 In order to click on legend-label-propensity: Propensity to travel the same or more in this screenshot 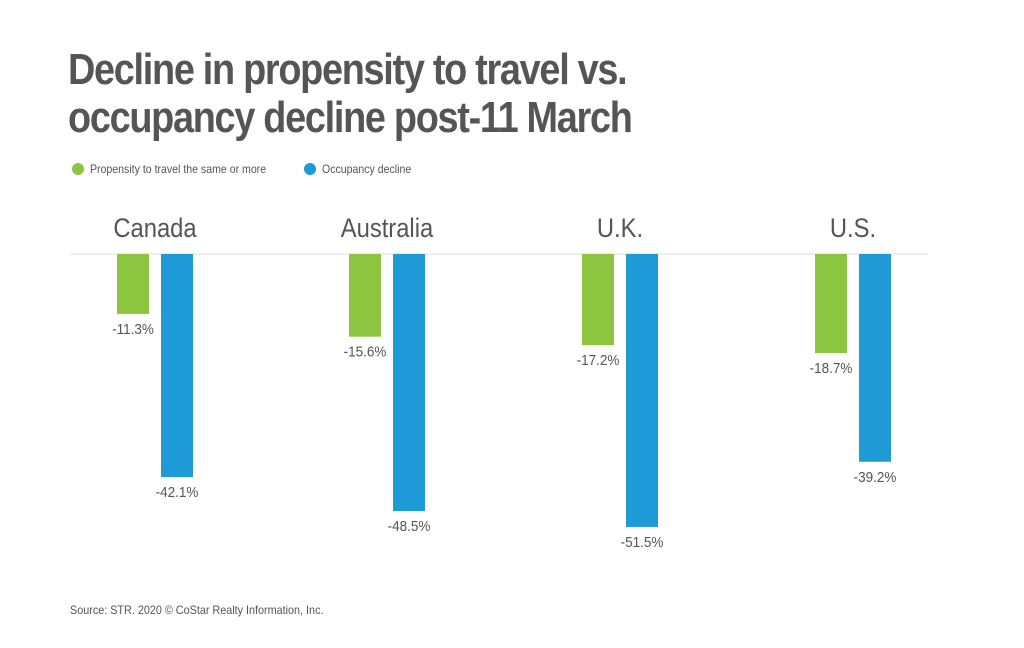, I will do `click(178, 169)`.